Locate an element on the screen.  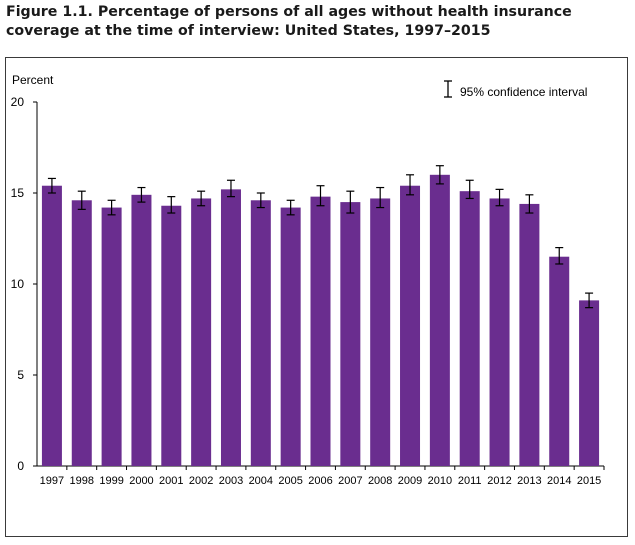
y-tick-label: 20 is located at coordinates (18, 102).